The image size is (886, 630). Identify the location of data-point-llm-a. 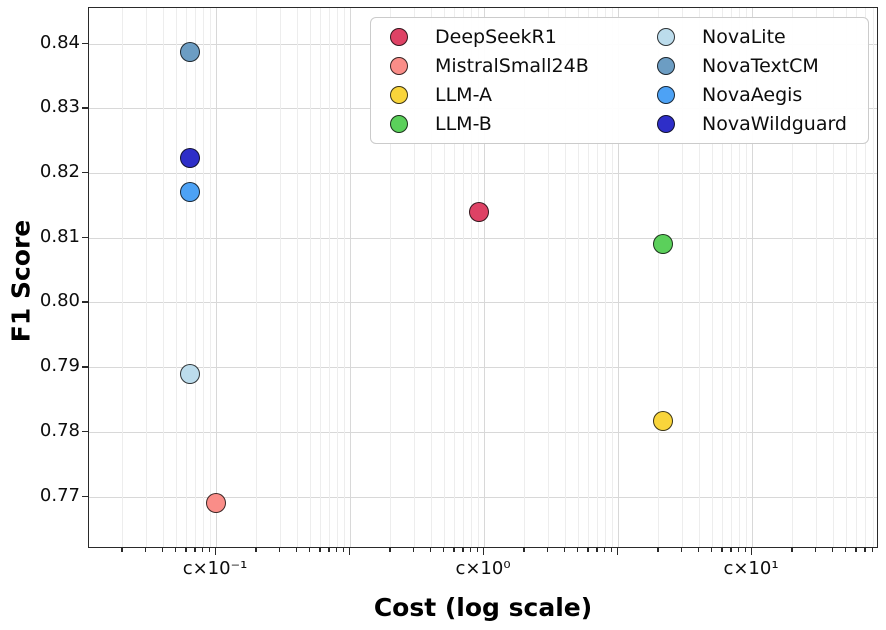
(662, 420).